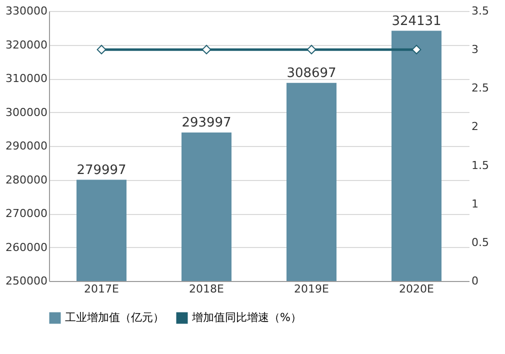 The height and width of the screenshot is (354, 505). What do you see at coordinates (206, 289) in the screenshot?
I see `x-tick-label: 2018E` at bounding box center [206, 289].